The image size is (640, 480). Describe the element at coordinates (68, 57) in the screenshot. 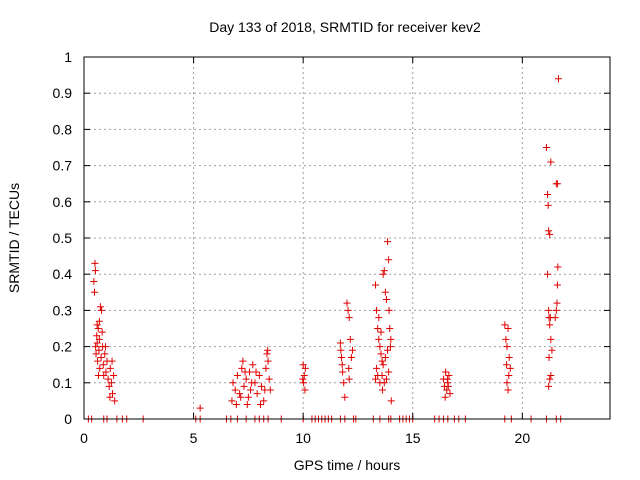

I see `y-tick-label: 1` at that location.